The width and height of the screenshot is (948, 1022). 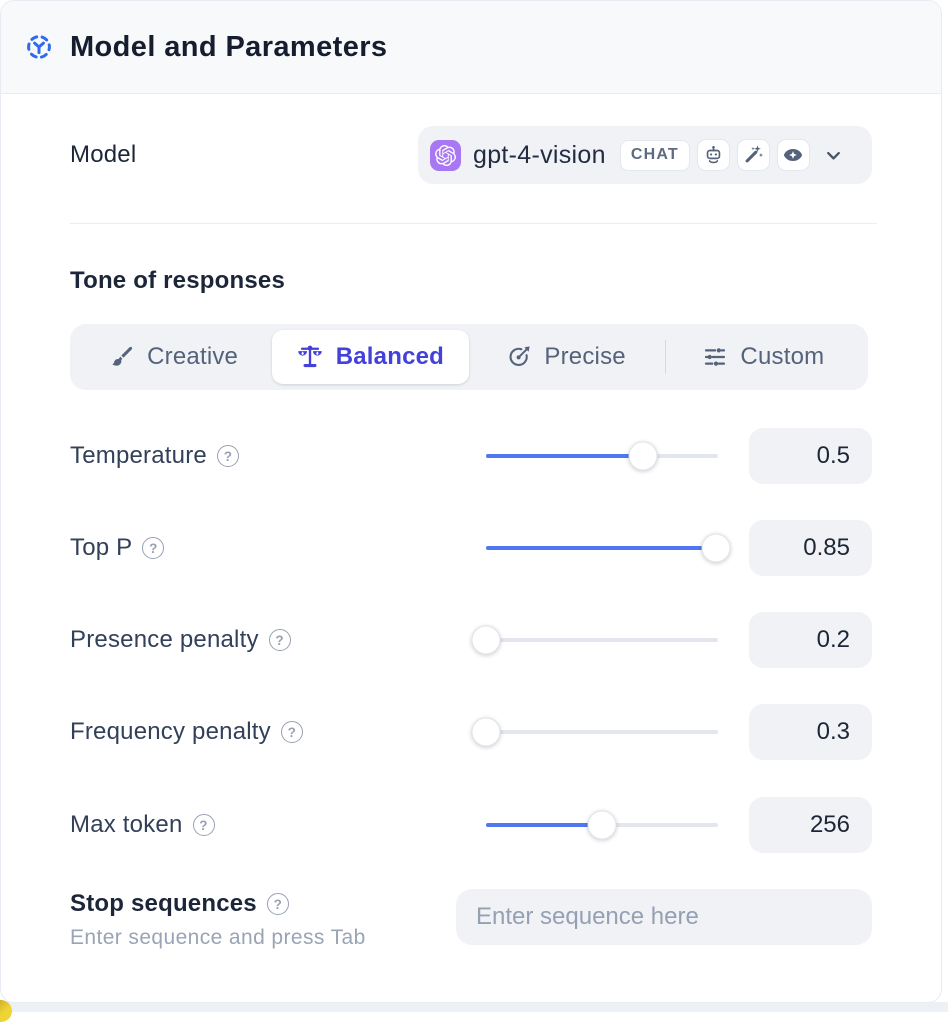 What do you see at coordinates (193, 356) in the screenshot?
I see `tone-option-label: Creative` at bounding box center [193, 356].